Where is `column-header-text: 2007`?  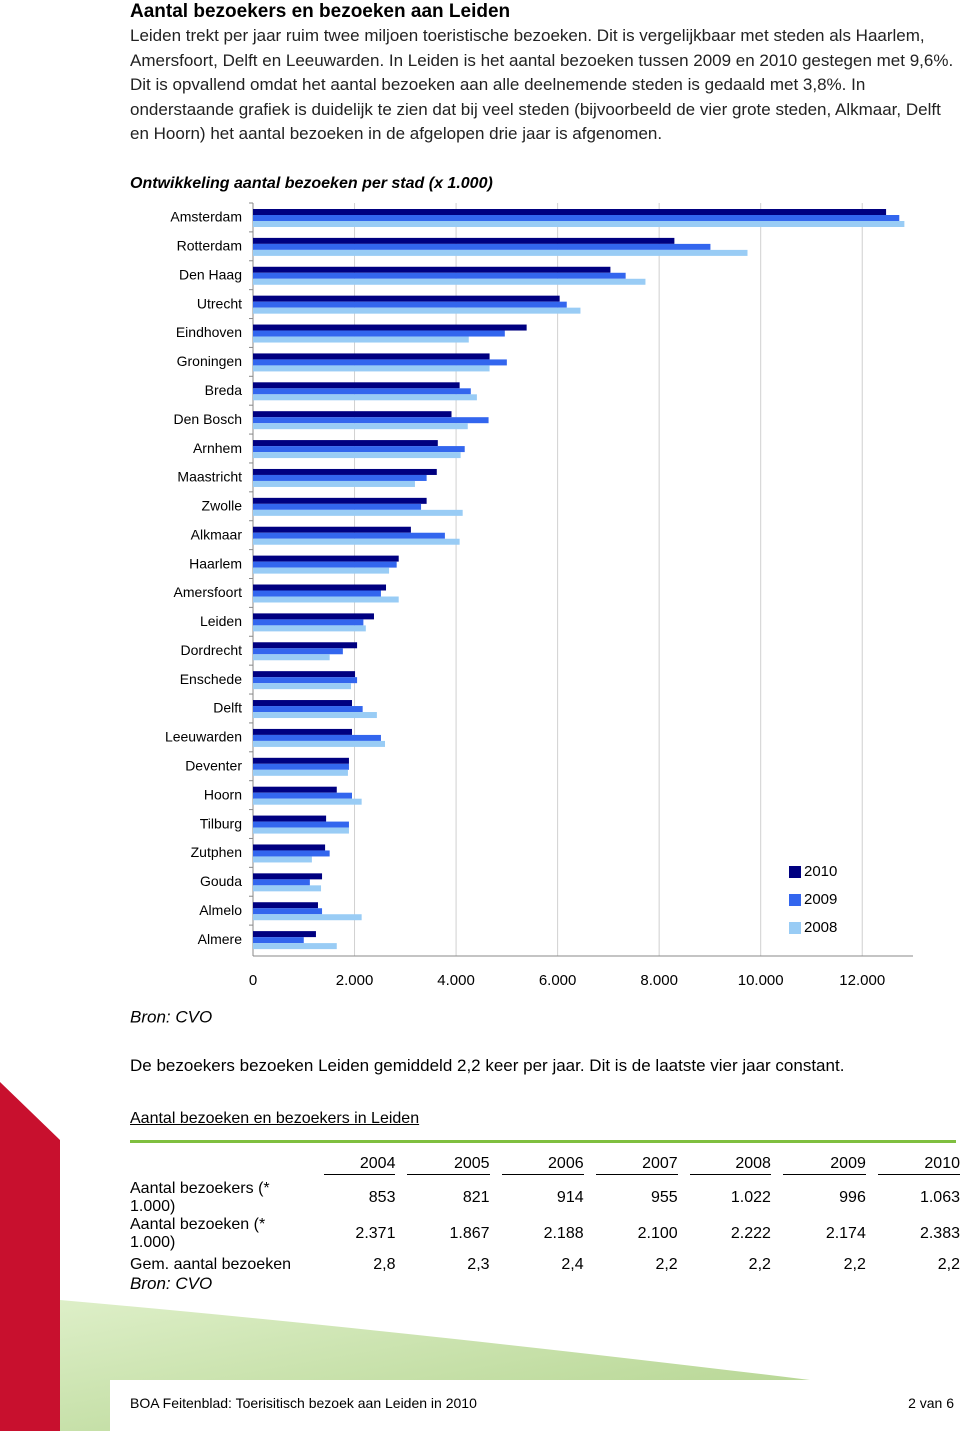 column-header-text: 2007 is located at coordinates (636, 1164).